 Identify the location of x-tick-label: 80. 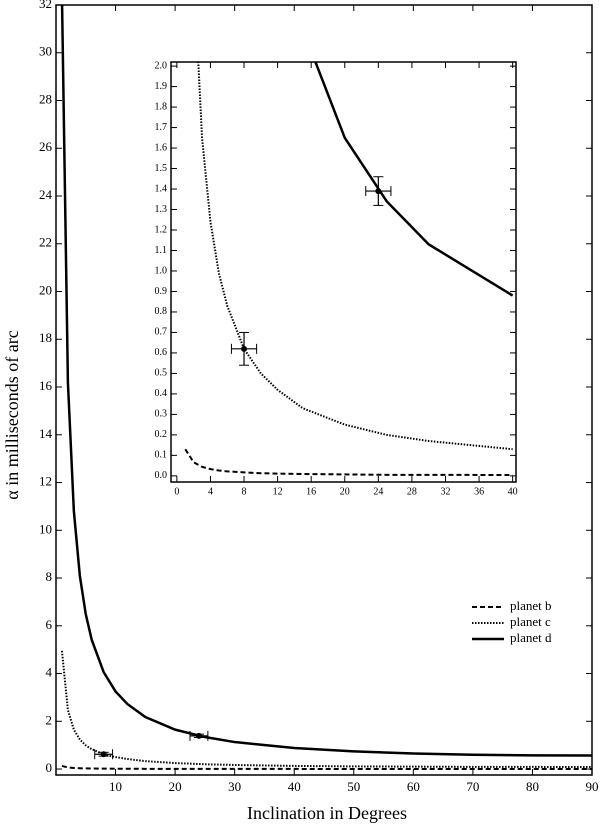
(532, 786).